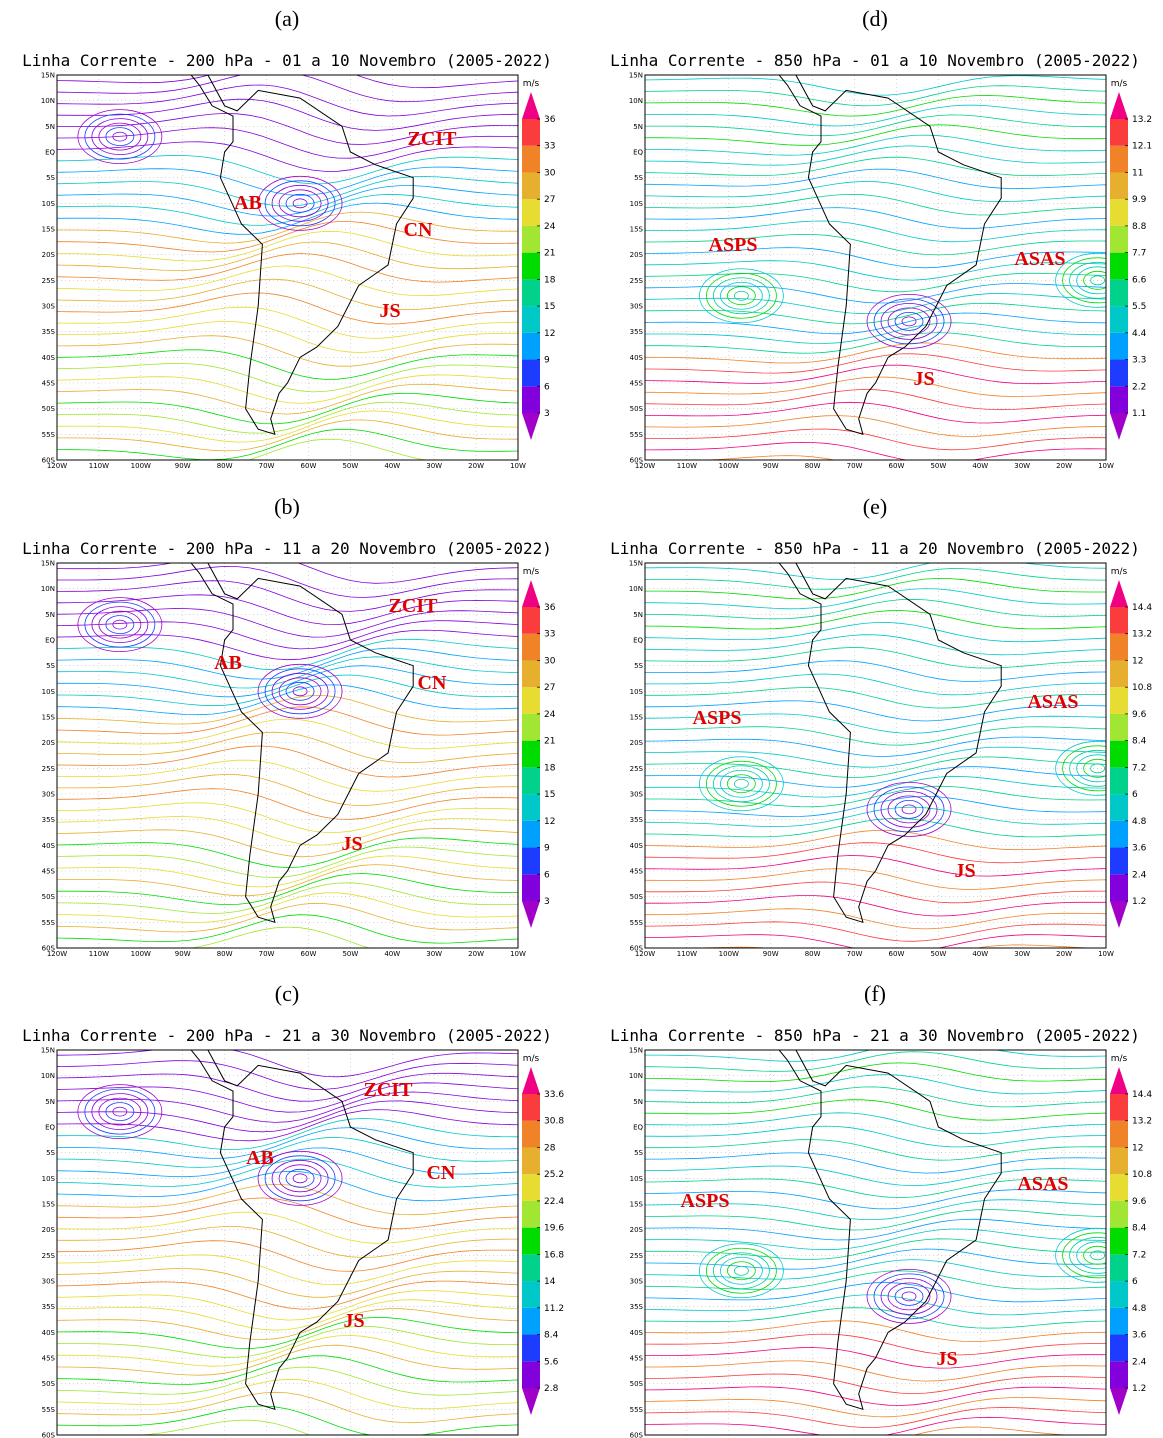 This screenshot has width=1163, height=1438. I want to click on colorbar-tick-label: 1.2, so click(1139, 902).